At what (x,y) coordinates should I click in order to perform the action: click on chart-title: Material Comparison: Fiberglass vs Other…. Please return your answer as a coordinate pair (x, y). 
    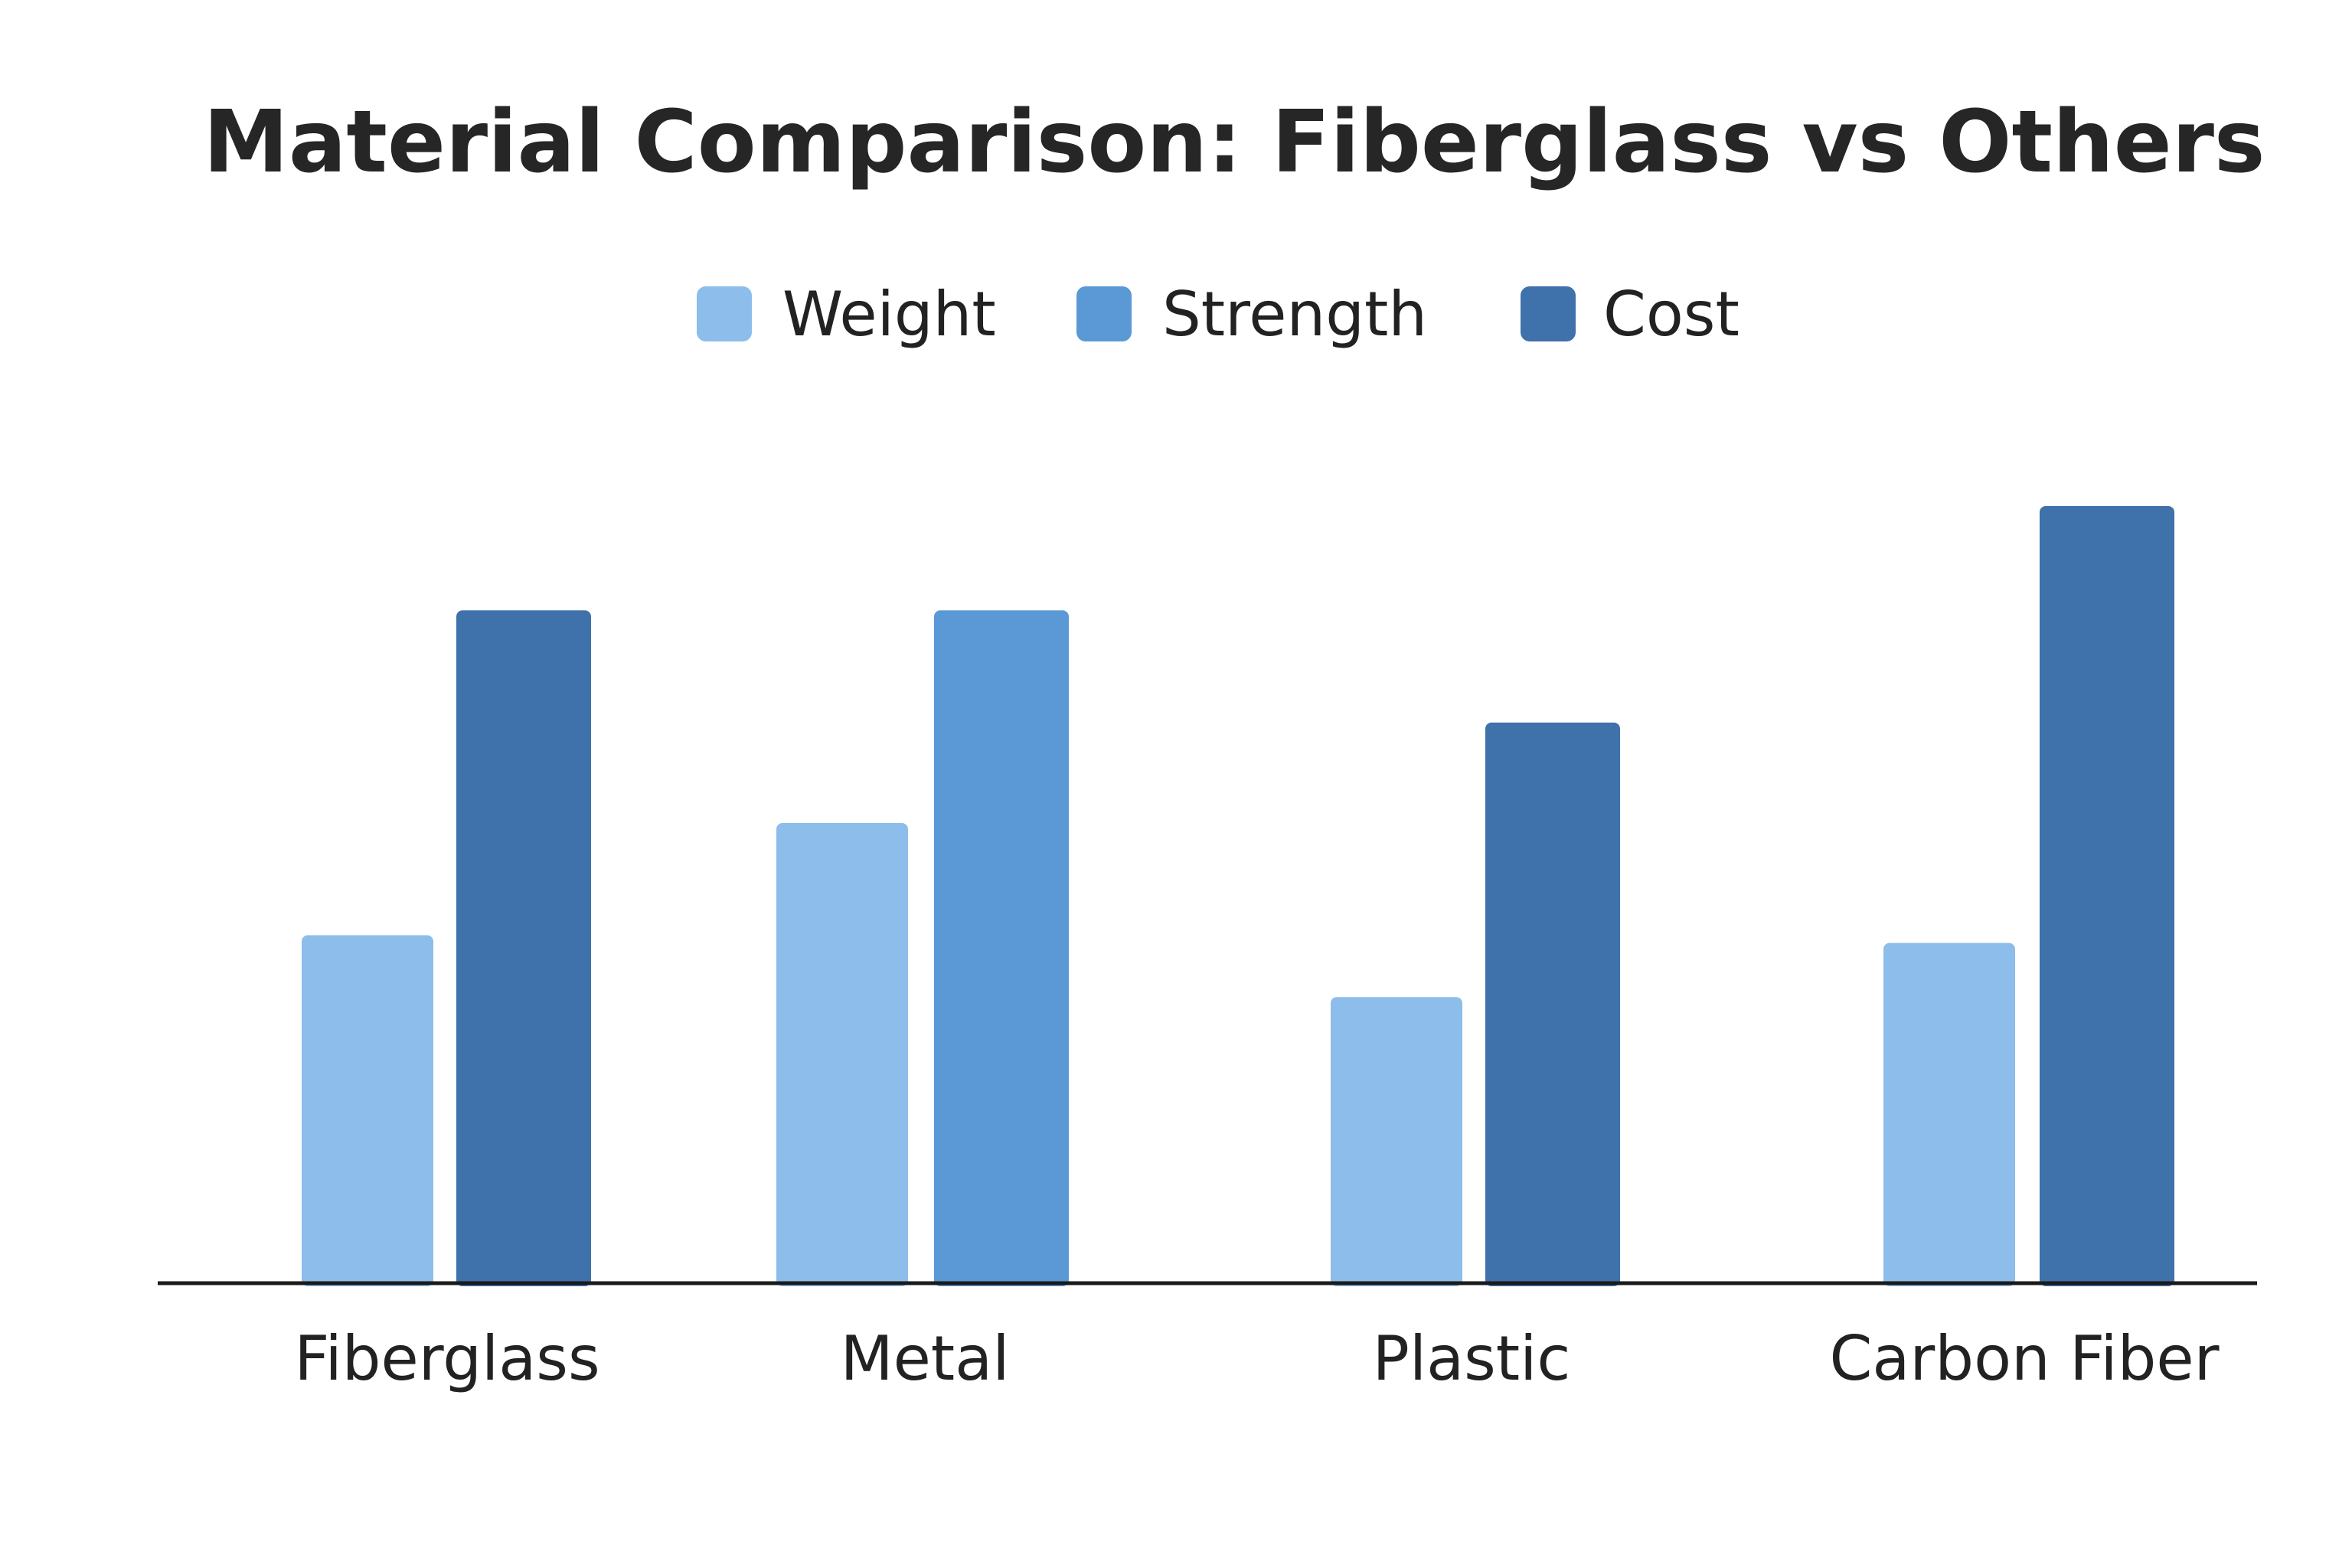
    Looking at the image, I should click on (1234, 142).